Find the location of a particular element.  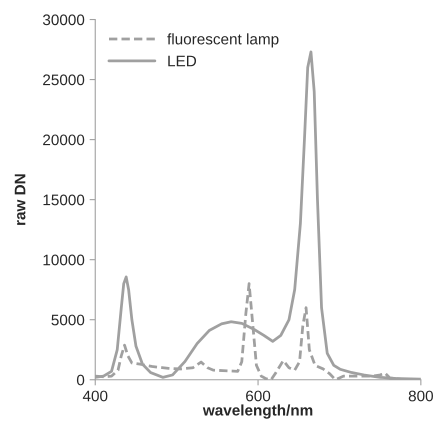

y-tick-label: 15000 is located at coordinates (64, 200).